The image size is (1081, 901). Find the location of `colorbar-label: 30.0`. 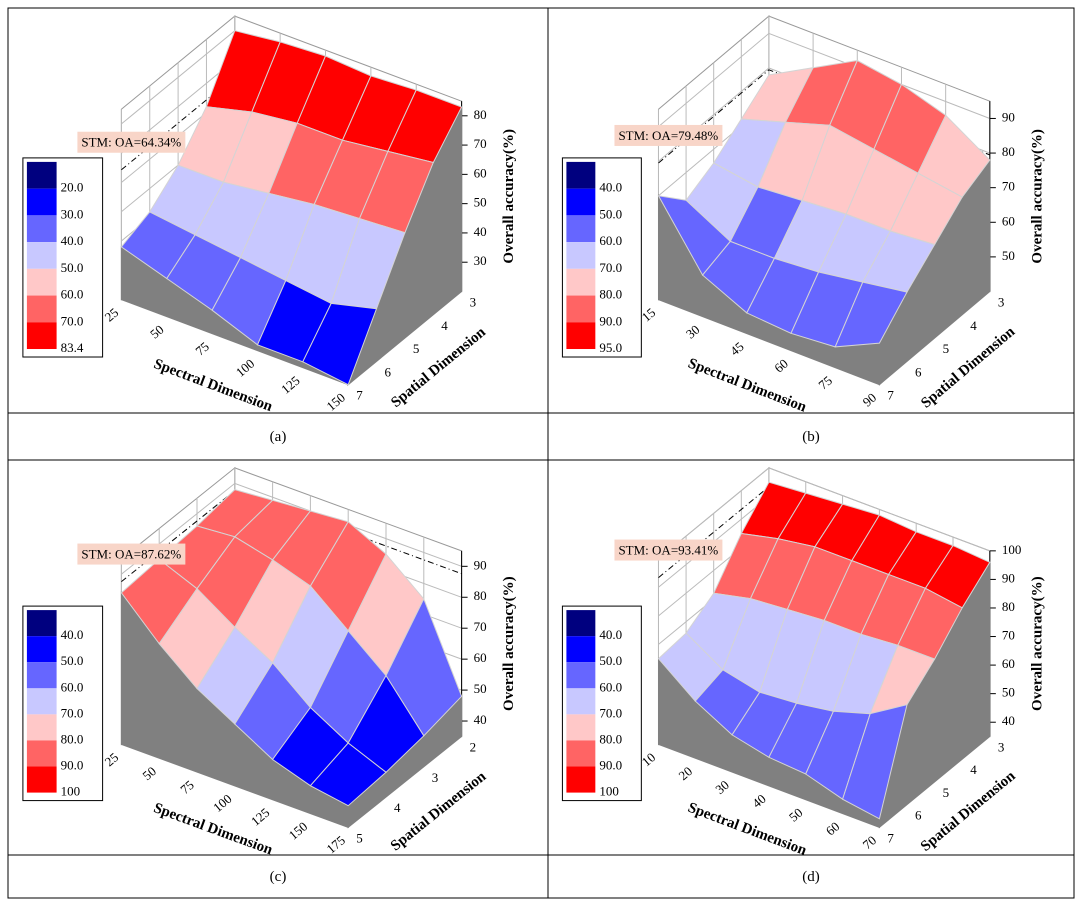

colorbar-label: 30.0 is located at coordinates (72, 213).